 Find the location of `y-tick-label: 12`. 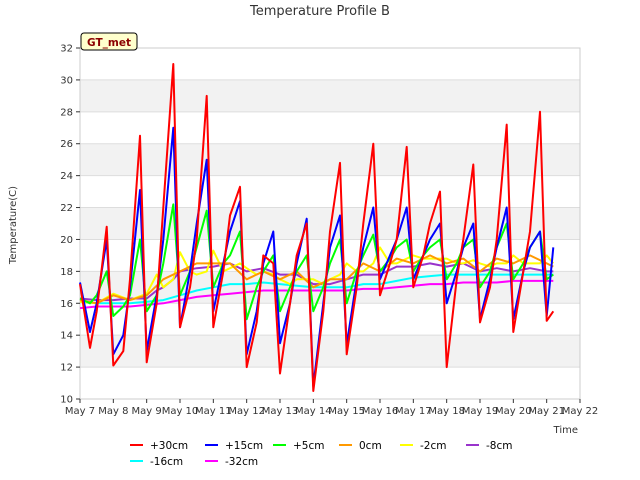

y-tick-label: 12 is located at coordinates (66, 368).